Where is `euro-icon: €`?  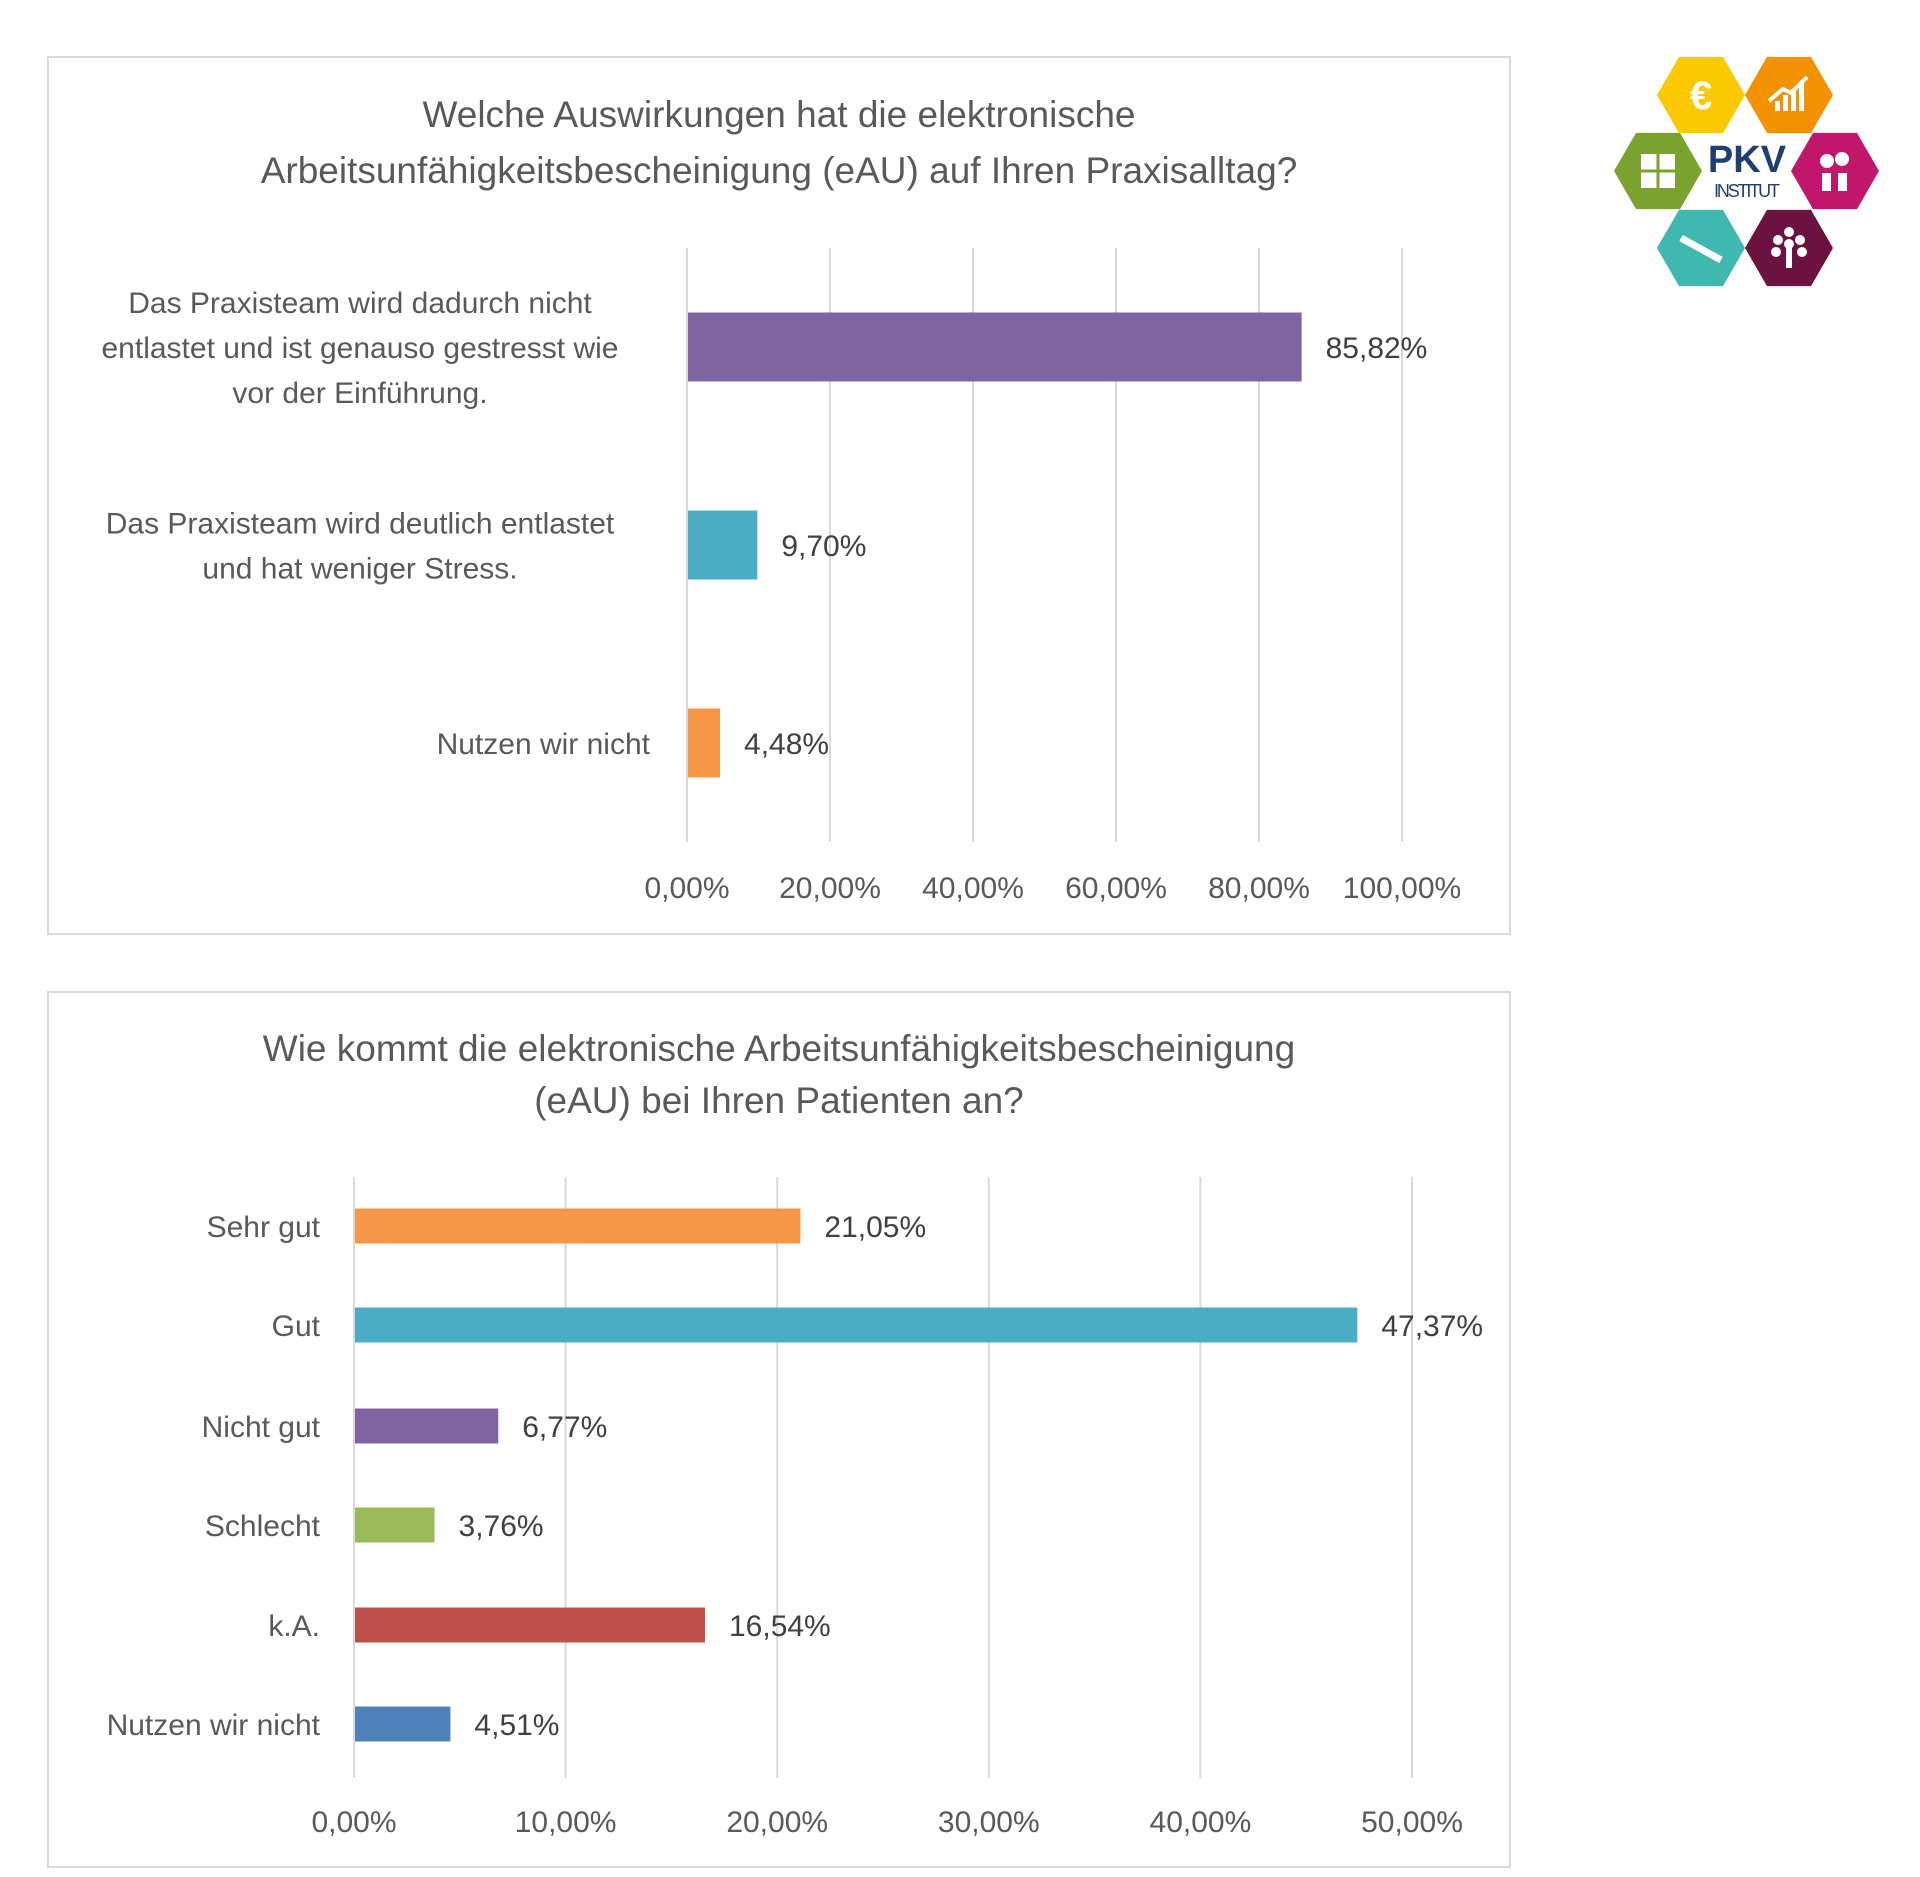 euro-icon: € is located at coordinates (1701, 96).